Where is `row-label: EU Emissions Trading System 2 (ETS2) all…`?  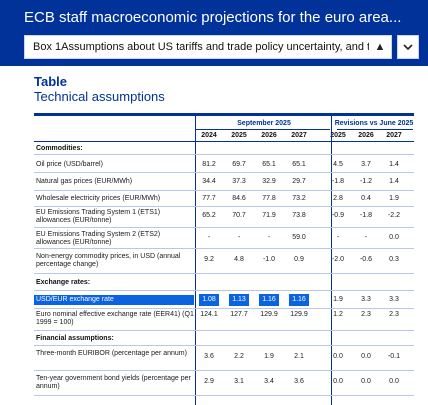 row-label: EU Emissions Trading System 2 (ETS2) all… is located at coordinates (98, 238).